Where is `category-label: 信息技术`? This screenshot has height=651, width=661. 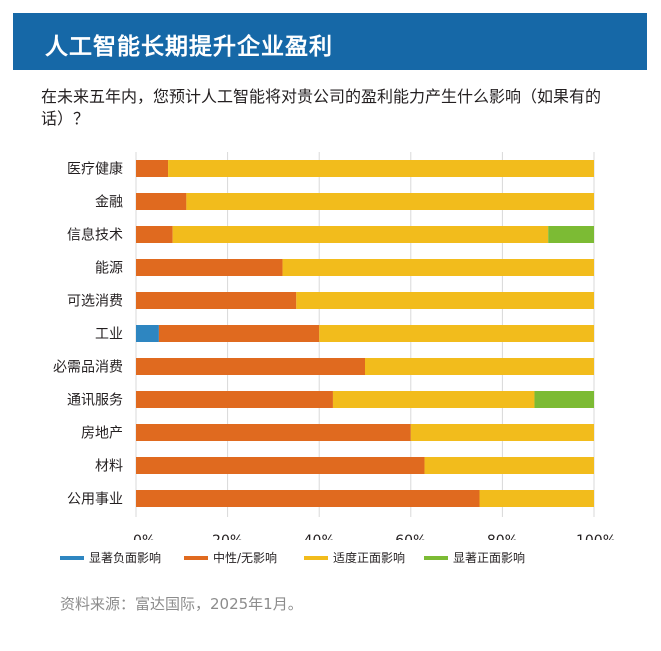 category-label: 信息技术 is located at coordinates (95, 235).